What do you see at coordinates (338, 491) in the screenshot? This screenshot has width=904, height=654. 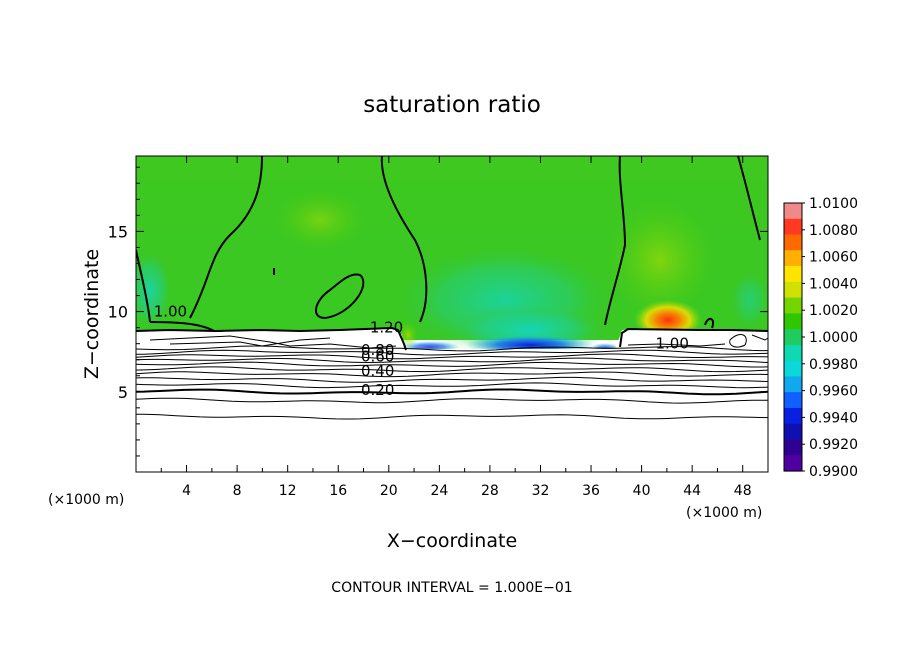 I see `x-tick-label: 16` at bounding box center [338, 491].